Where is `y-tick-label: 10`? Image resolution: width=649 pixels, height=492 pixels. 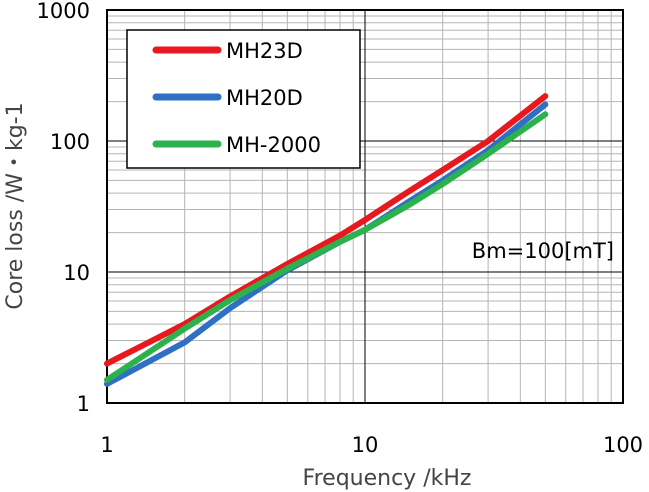
y-tick-label: 10 is located at coordinates (76, 273).